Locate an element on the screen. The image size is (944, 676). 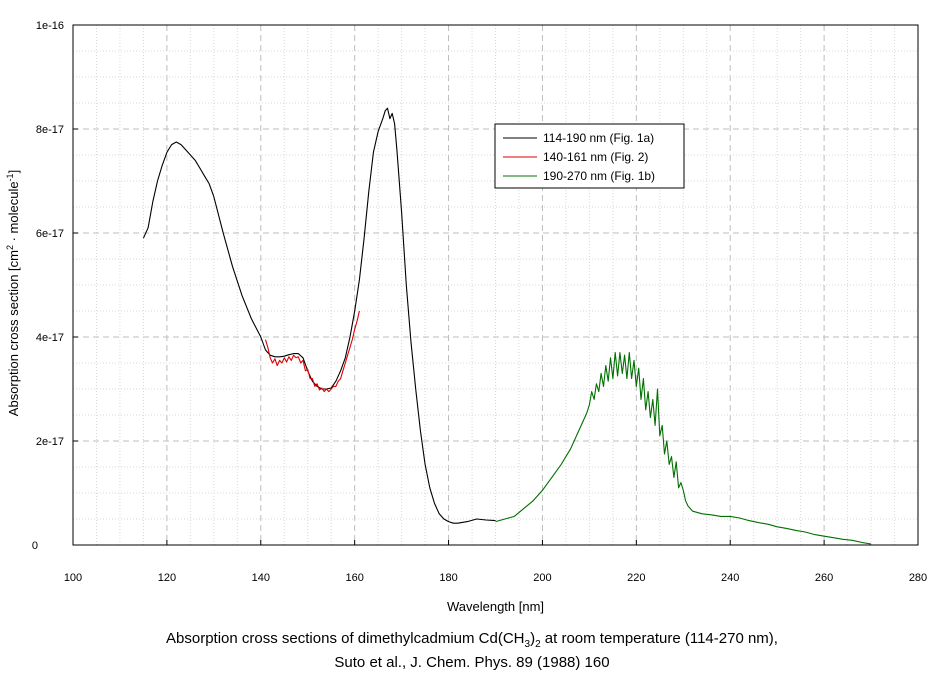
legend-box is located at coordinates (589, 156).